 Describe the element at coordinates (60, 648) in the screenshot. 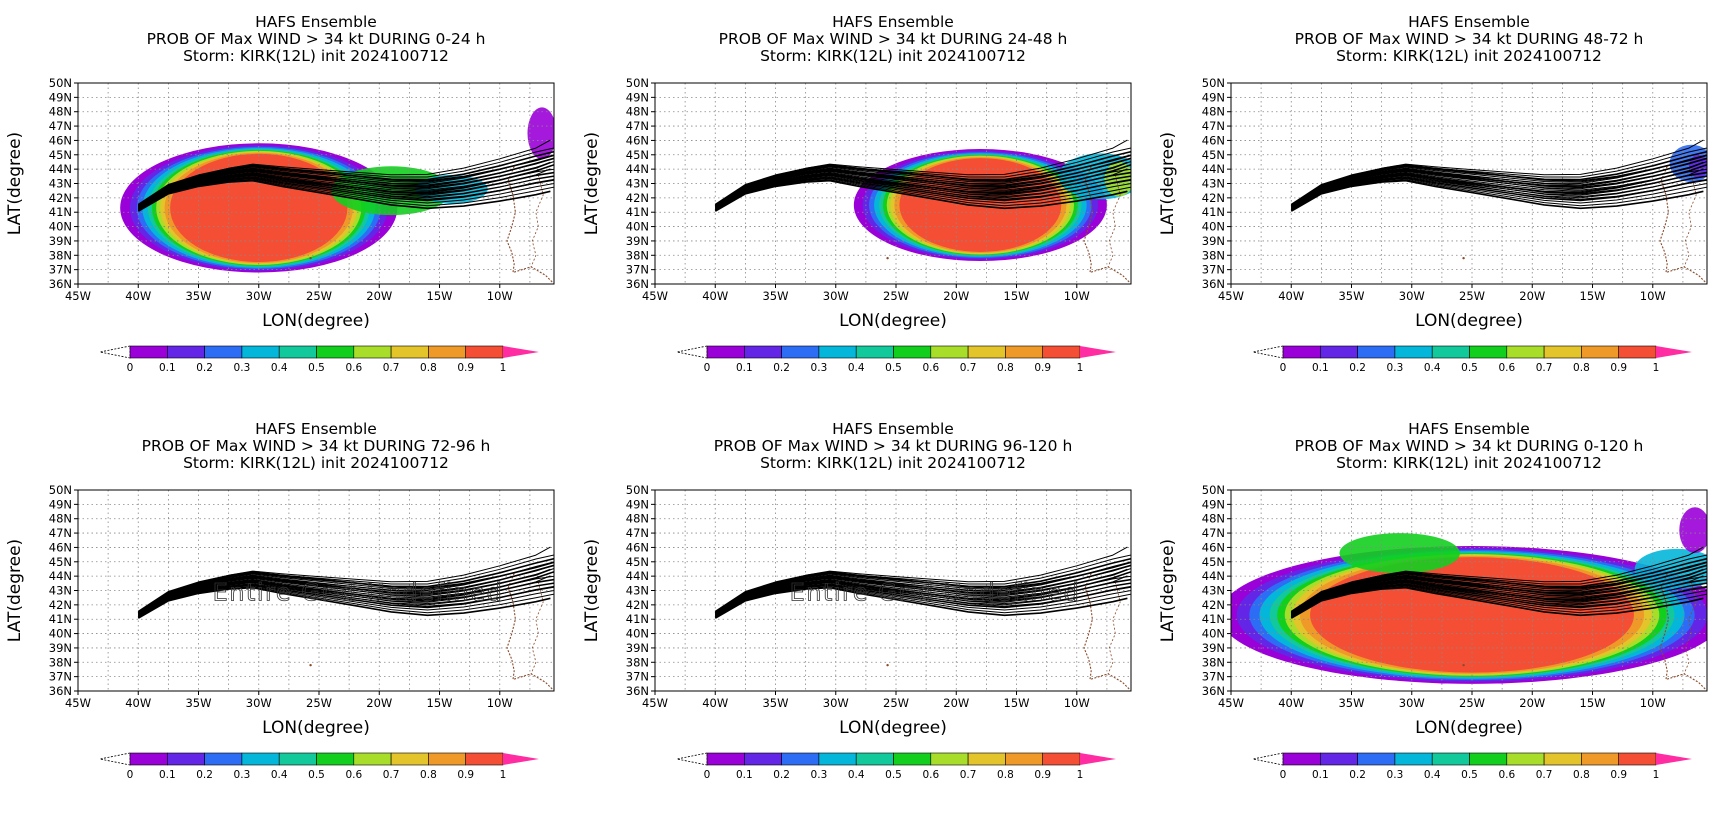

I see `lat-tick-label: 39N` at that location.